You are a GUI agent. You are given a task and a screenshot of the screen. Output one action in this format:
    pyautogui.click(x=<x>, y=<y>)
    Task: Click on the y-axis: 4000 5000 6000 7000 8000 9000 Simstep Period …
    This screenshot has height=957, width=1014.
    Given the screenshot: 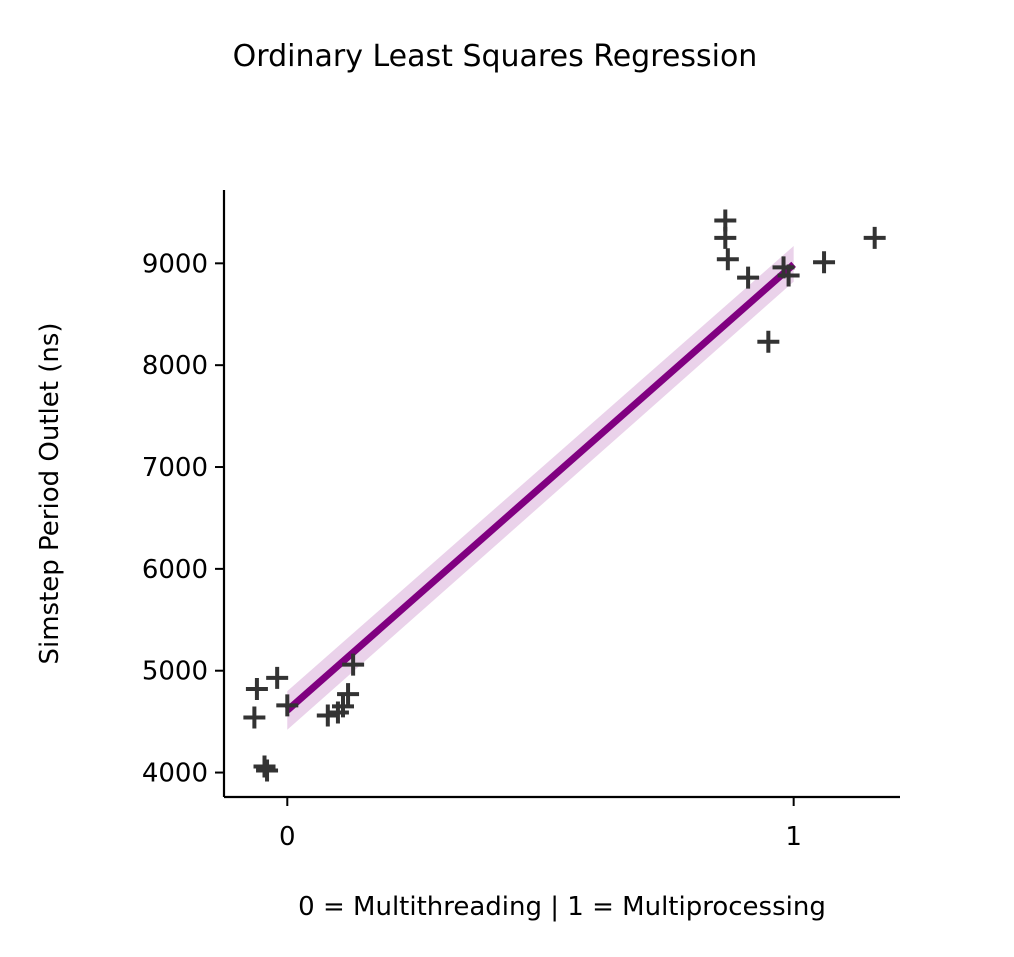 What is the action you would take?
    pyautogui.click(x=130, y=493)
    